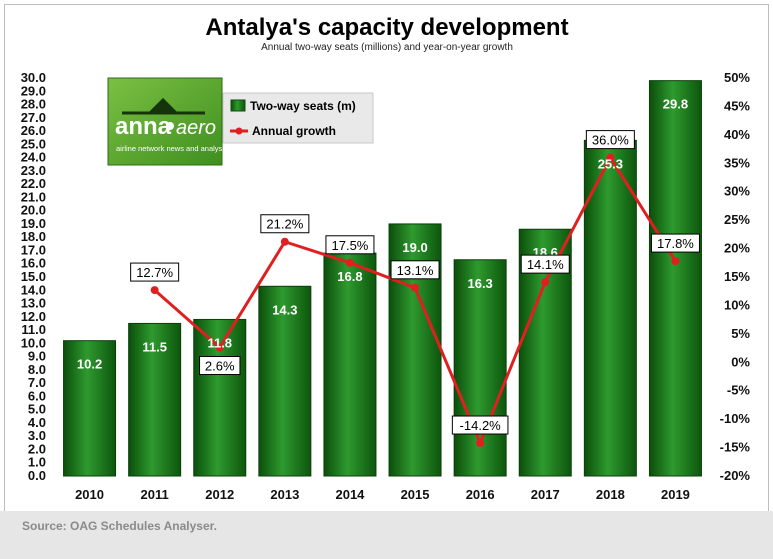 The height and width of the screenshot is (559, 773). What do you see at coordinates (37, 395) in the screenshot?
I see `left-tick-label: 6.0` at bounding box center [37, 395].